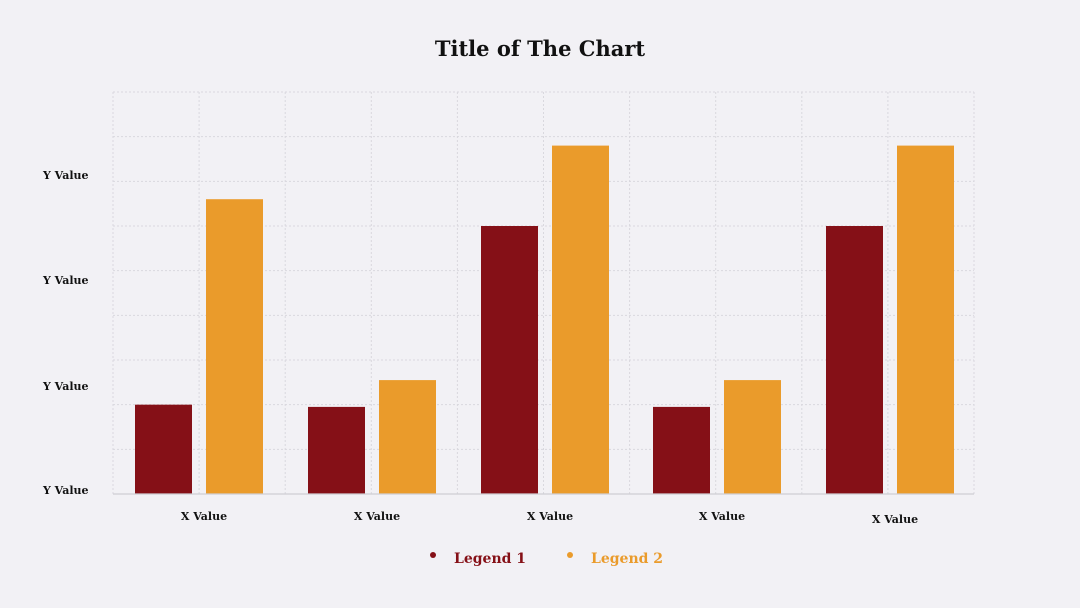 Image resolution: width=1080 pixels, height=608 pixels. I want to click on legend-item-1: Legend 1, so click(478, 559).